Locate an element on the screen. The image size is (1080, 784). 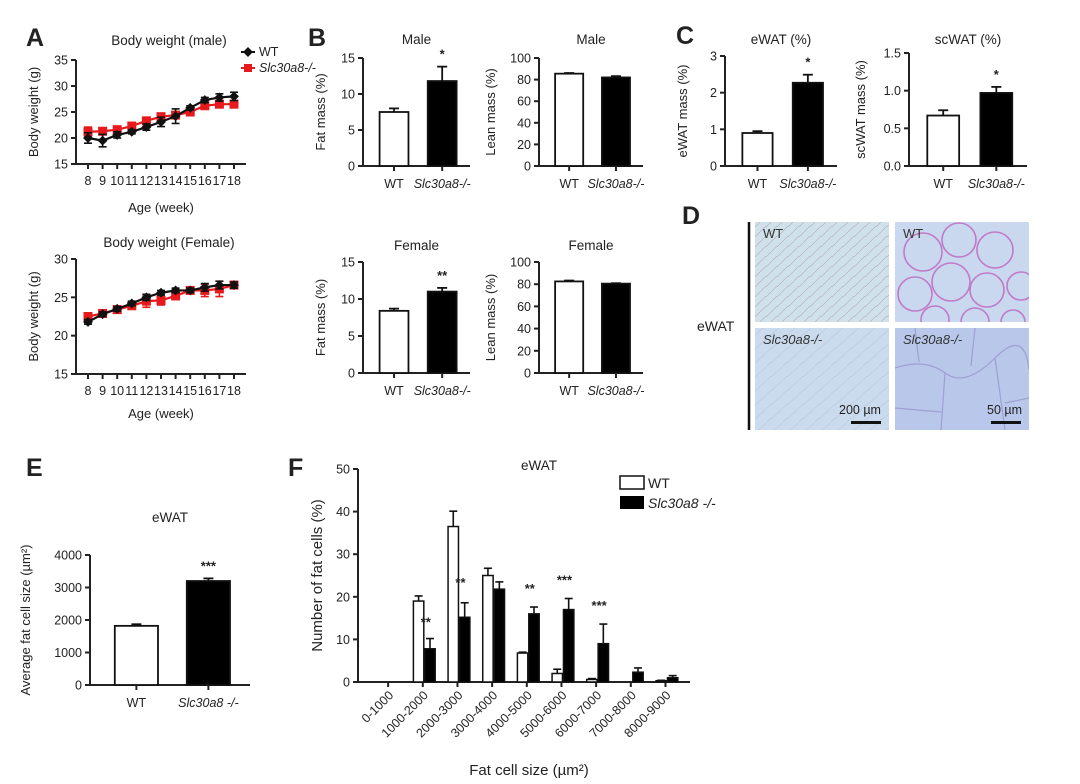
significance-marker: * is located at coordinates (808, 62).